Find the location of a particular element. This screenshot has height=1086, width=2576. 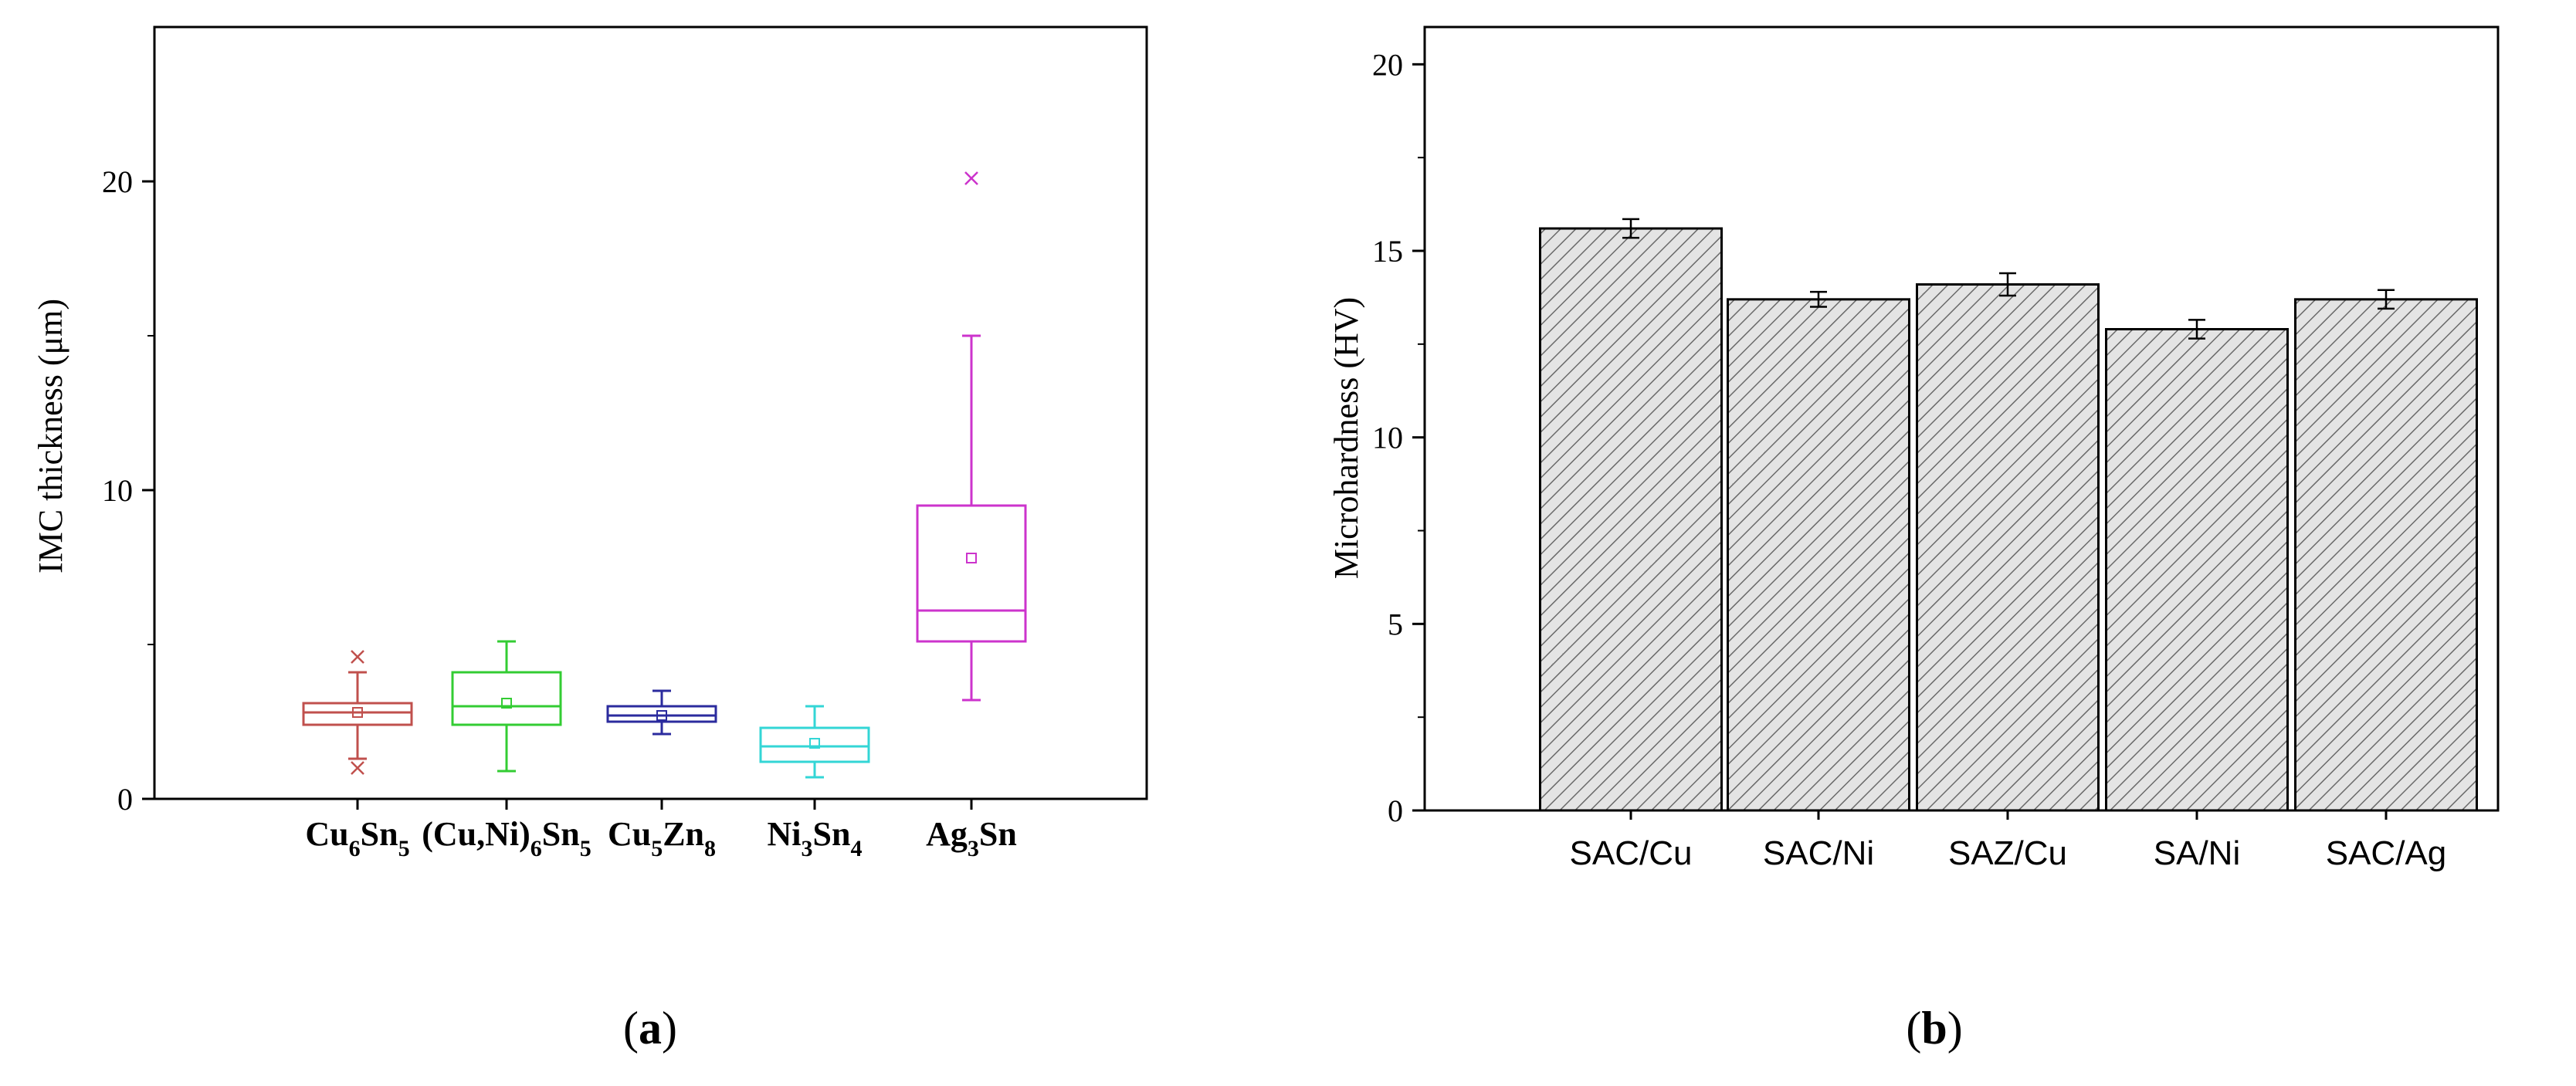

panel-b-y-ticks: 0 5 10 15 20 is located at coordinates (1398, 438).